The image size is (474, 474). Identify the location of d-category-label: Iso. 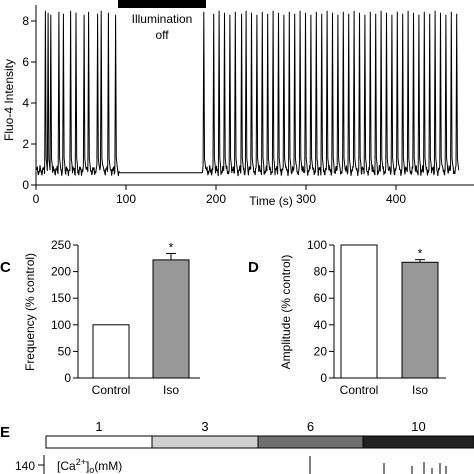
(420, 390).